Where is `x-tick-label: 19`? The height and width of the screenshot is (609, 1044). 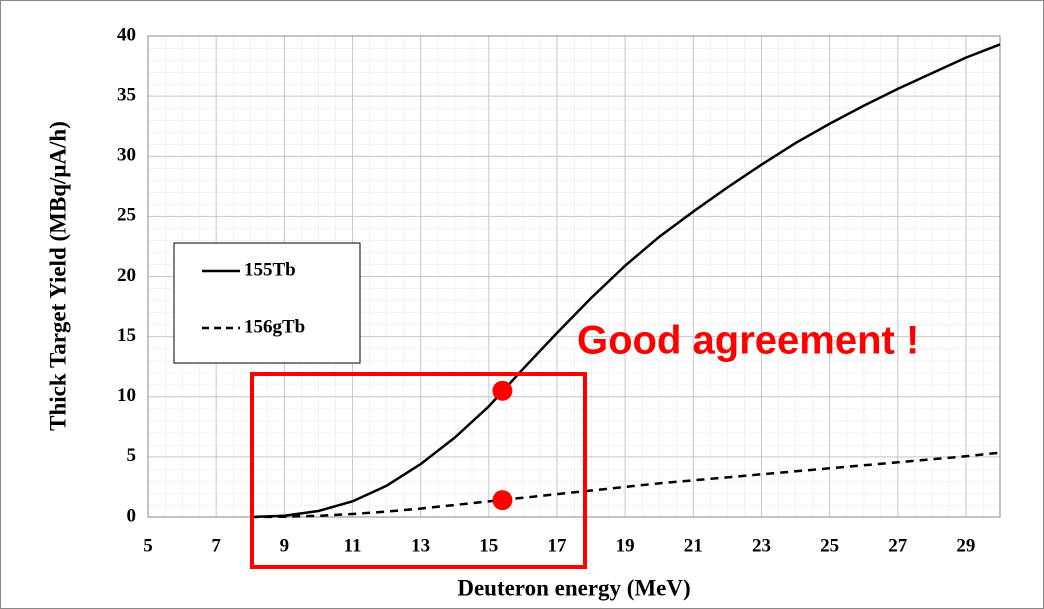
x-tick-label: 19 is located at coordinates (625, 545).